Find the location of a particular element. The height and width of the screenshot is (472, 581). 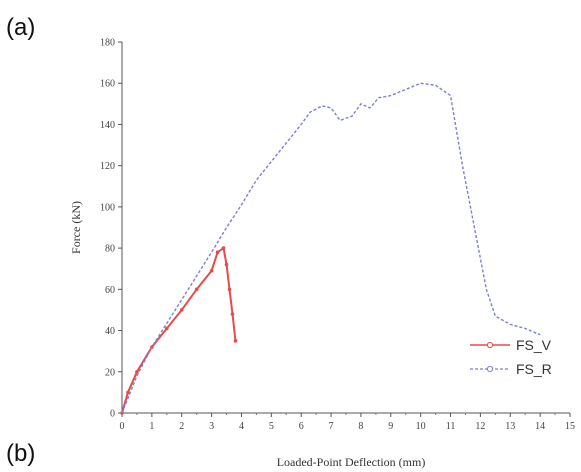

x-tick-label: 6 is located at coordinates (301, 426).